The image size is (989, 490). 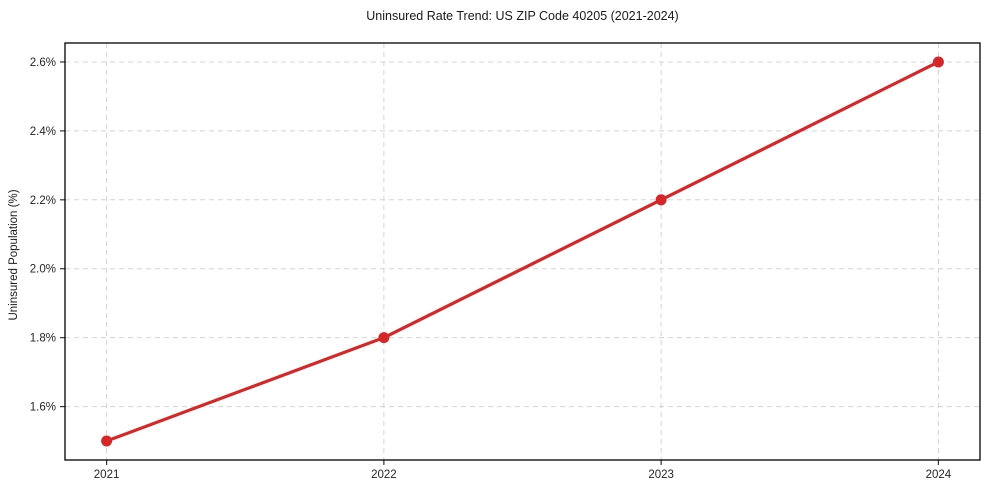 What do you see at coordinates (43, 270) in the screenshot?
I see `y-tick-label: 2.0%` at bounding box center [43, 270].